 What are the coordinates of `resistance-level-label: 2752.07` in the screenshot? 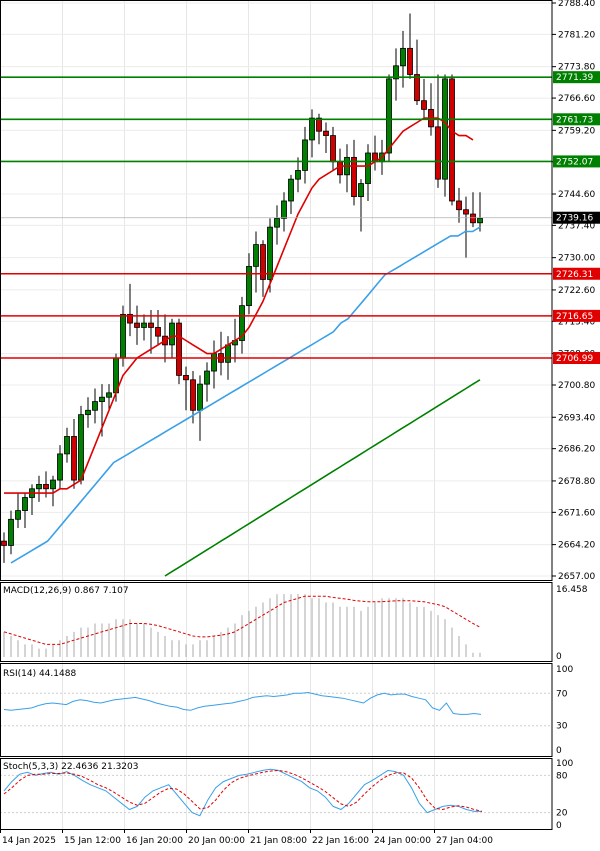 It's located at (574, 162).